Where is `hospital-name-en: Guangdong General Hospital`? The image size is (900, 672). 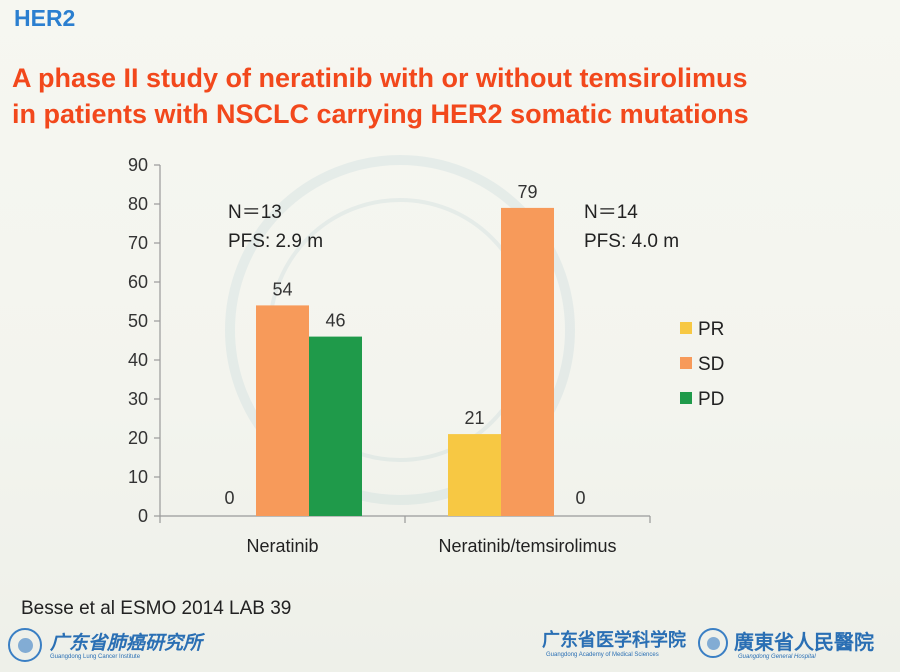
hospital-name-en: Guangdong General Hospital is located at coordinates (777, 657).